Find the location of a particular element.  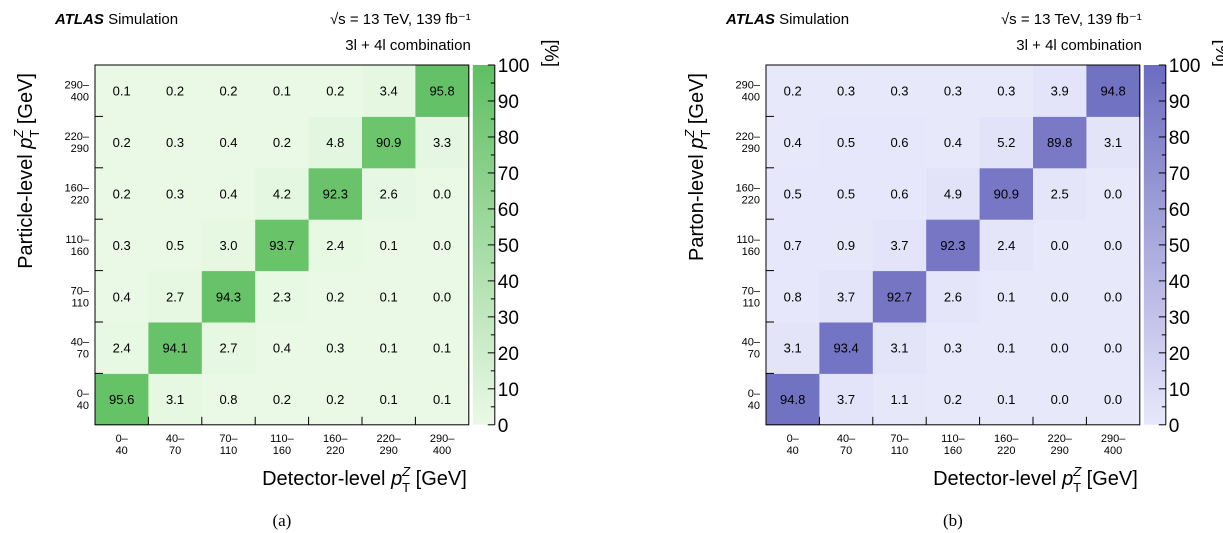

y-tick-label: 220 is located at coordinates (751, 201).